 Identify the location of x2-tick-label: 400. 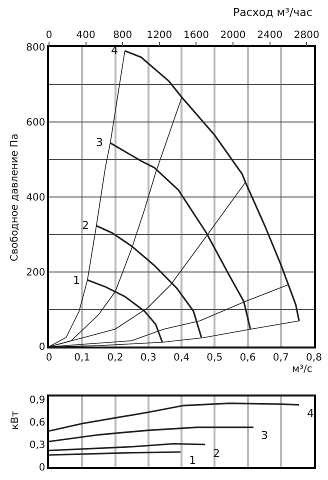
(86, 36).